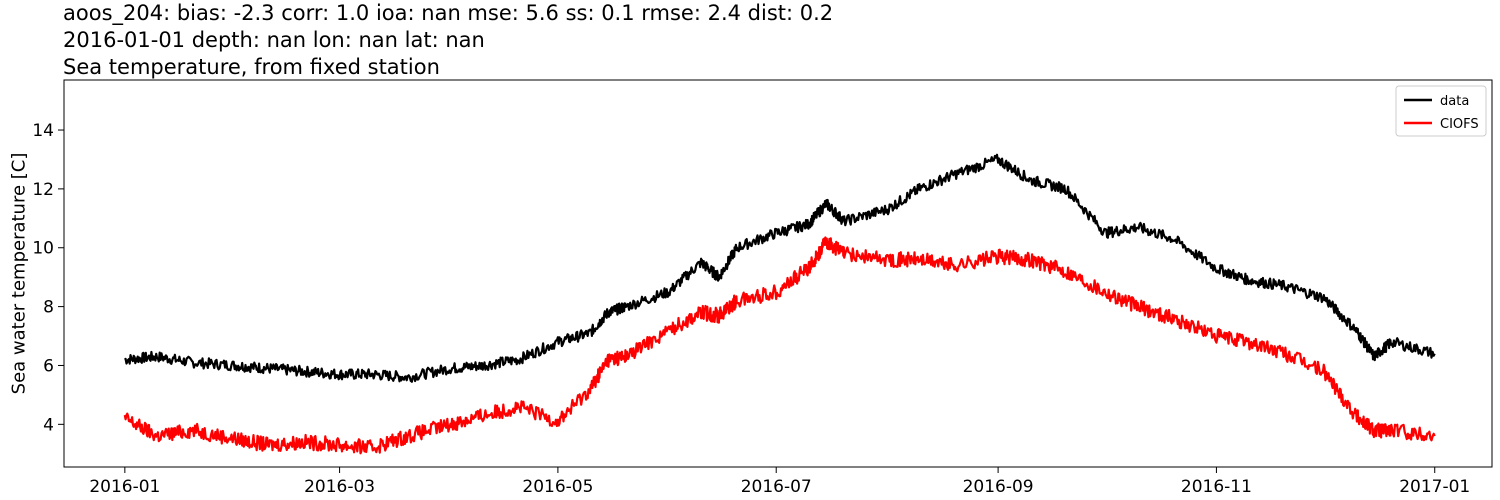 This screenshot has height=500, width=1500. What do you see at coordinates (557, 487) in the screenshot?
I see `x-tick-label: 2016-05` at bounding box center [557, 487].